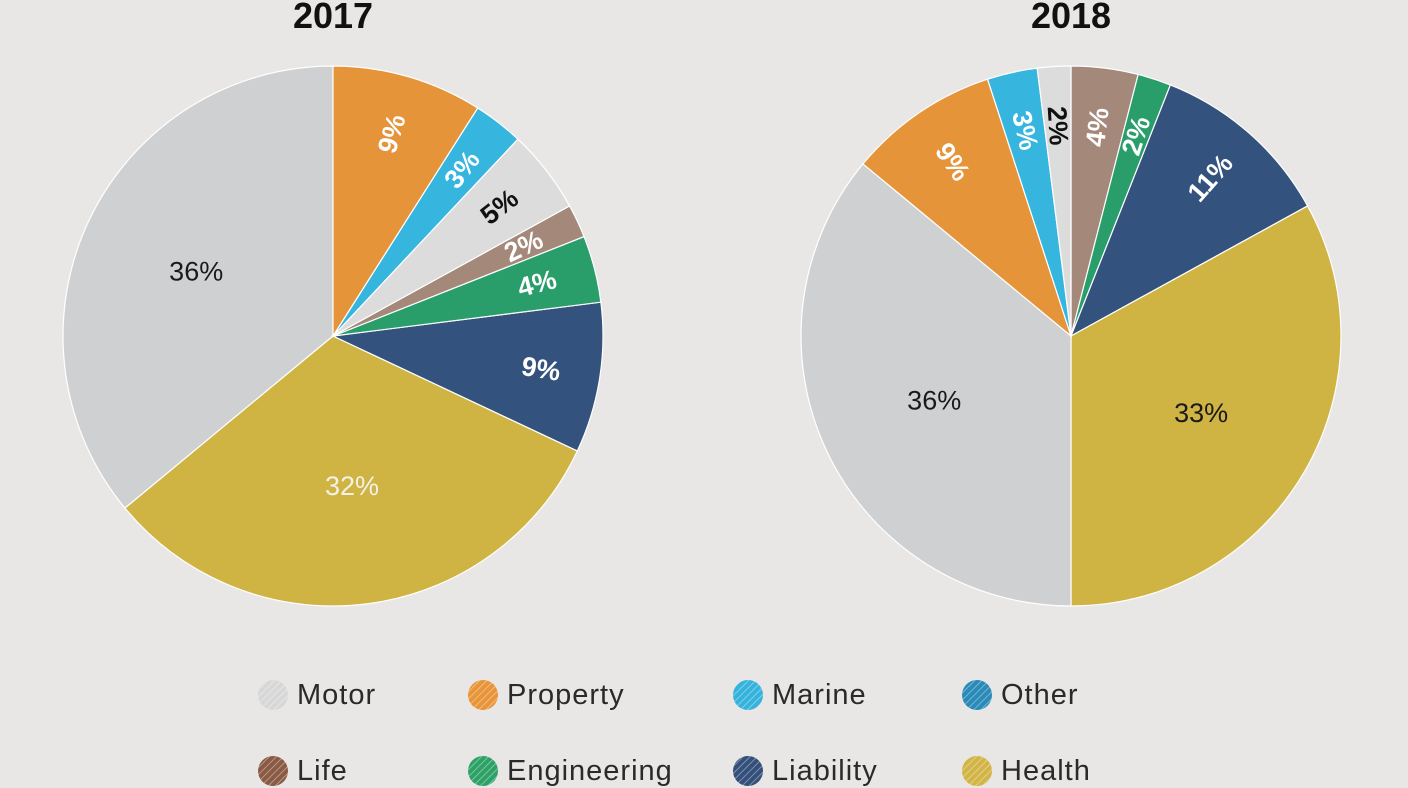  Describe the element at coordinates (934, 400) in the screenshot. I see `pie-label-2018-motor: 36%` at that location.